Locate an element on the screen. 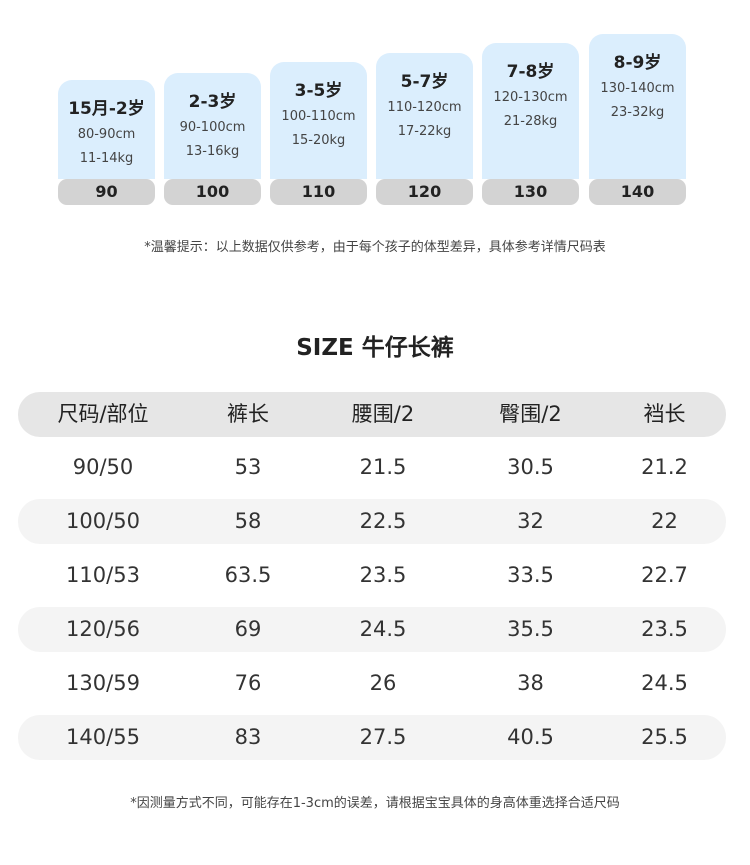 The width and height of the screenshot is (750, 865). table-cell: 110/53 is located at coordinates (103, 575).